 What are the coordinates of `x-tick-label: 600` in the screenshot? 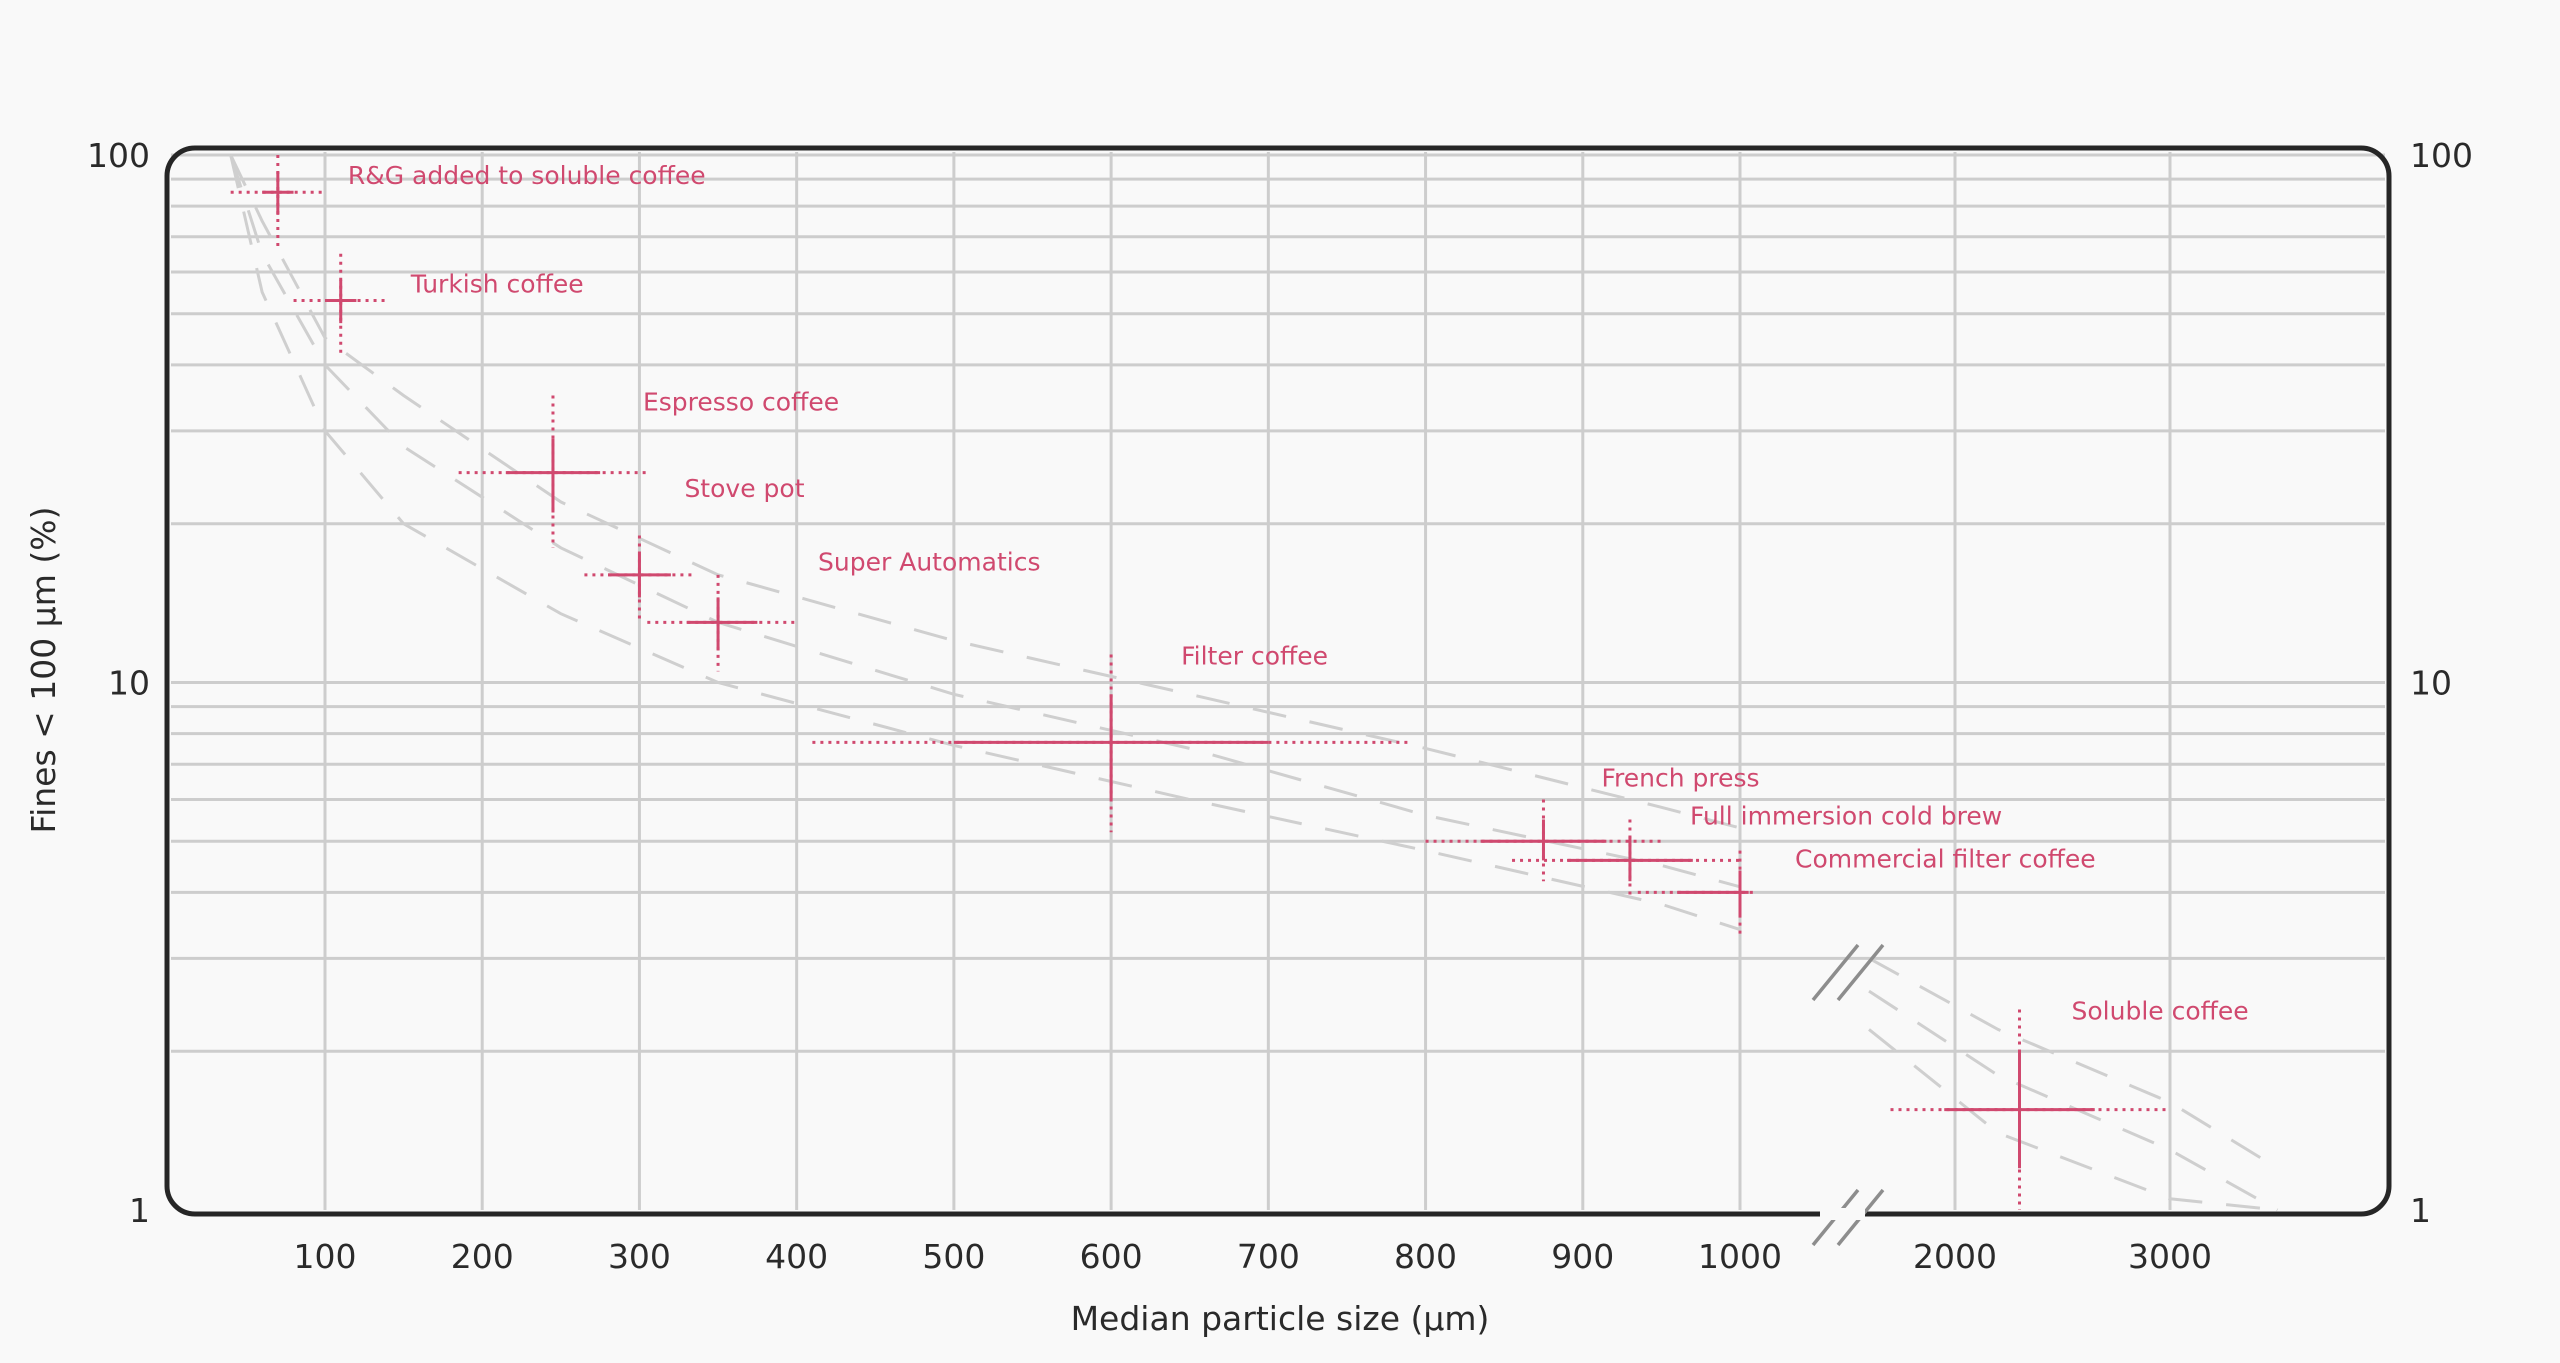 It's located at (1111, 1256).